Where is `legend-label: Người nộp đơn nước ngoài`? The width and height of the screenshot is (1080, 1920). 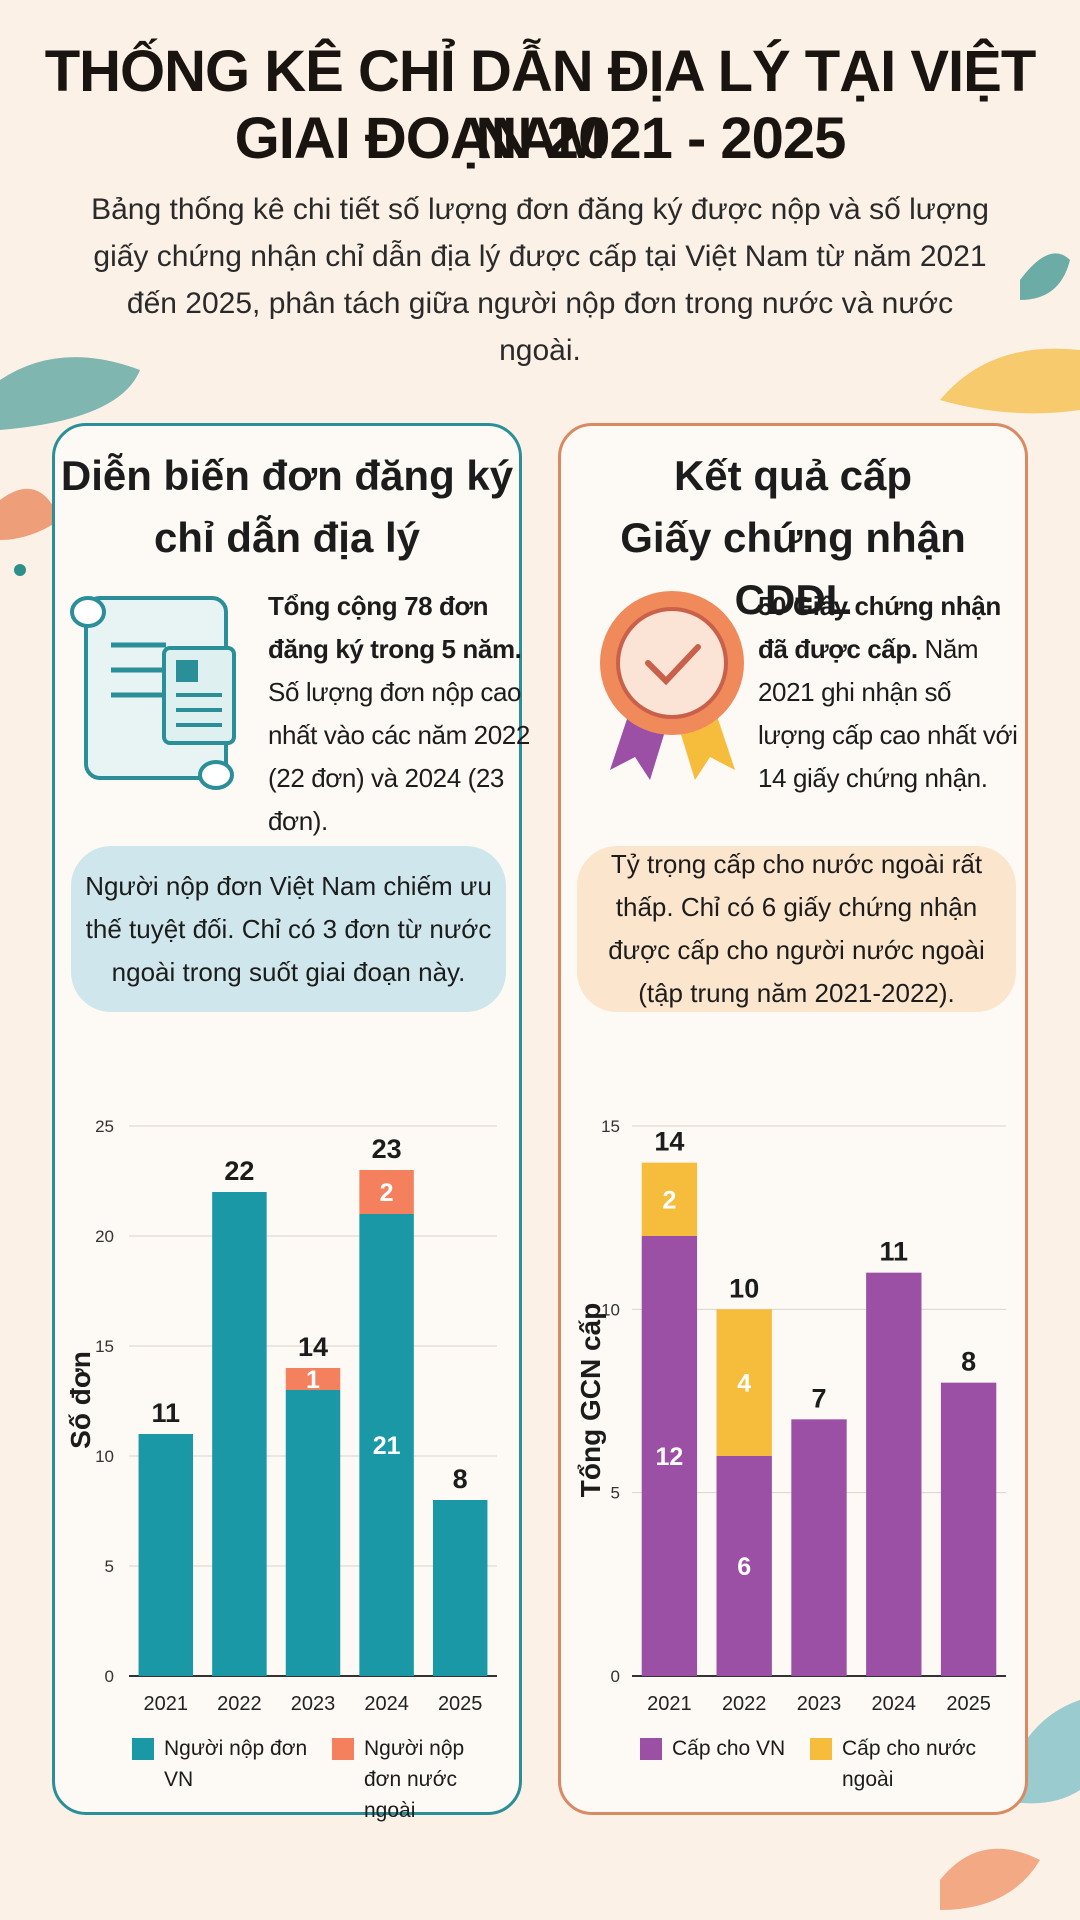 legend-label: Người nộp đơn nước ngoài is located at coordinates (414, 1779).